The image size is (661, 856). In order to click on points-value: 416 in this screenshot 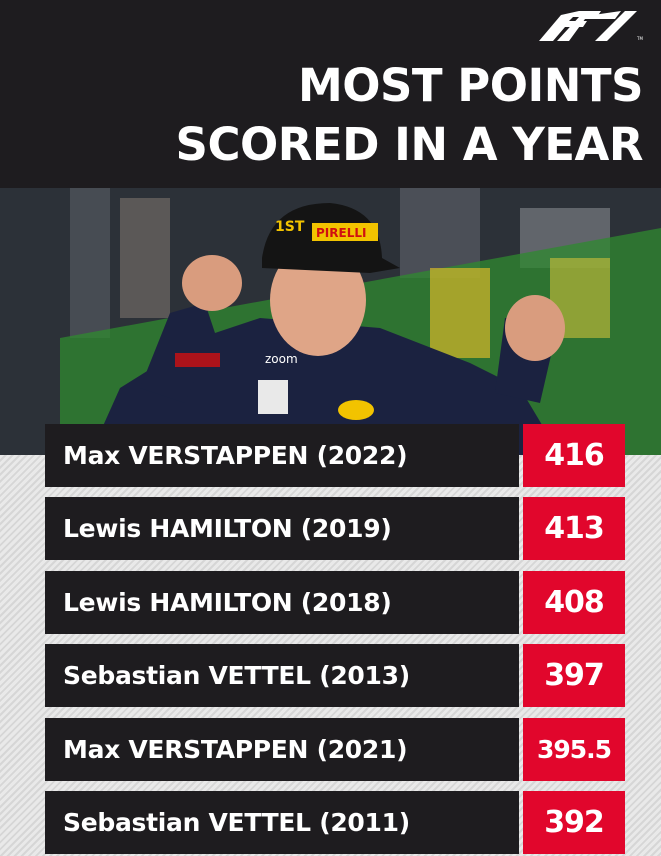, I will do `click(574, 455)`.